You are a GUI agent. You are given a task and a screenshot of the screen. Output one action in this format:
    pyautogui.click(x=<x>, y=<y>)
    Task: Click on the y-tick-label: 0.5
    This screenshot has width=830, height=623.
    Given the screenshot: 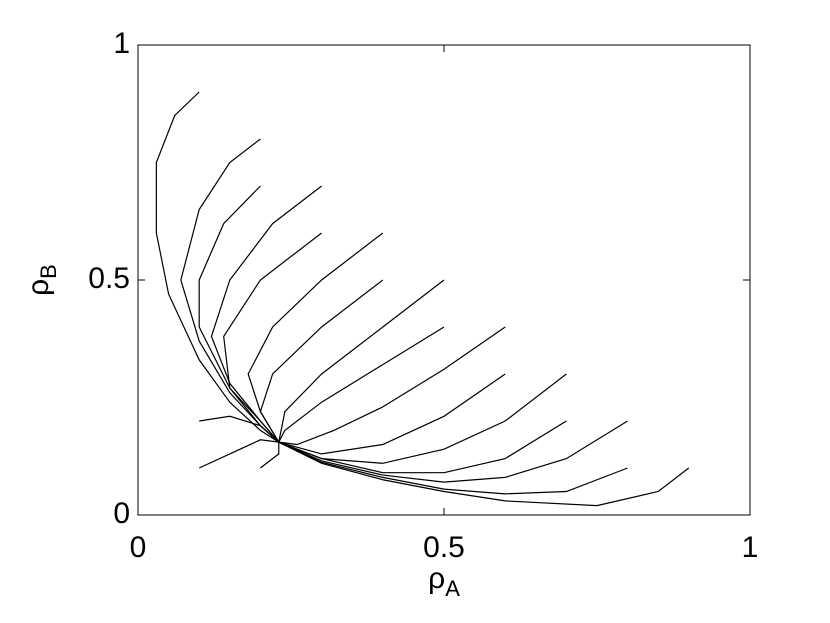 What is the action you would take?
    pyautogui.click(x=109, y=278)
    